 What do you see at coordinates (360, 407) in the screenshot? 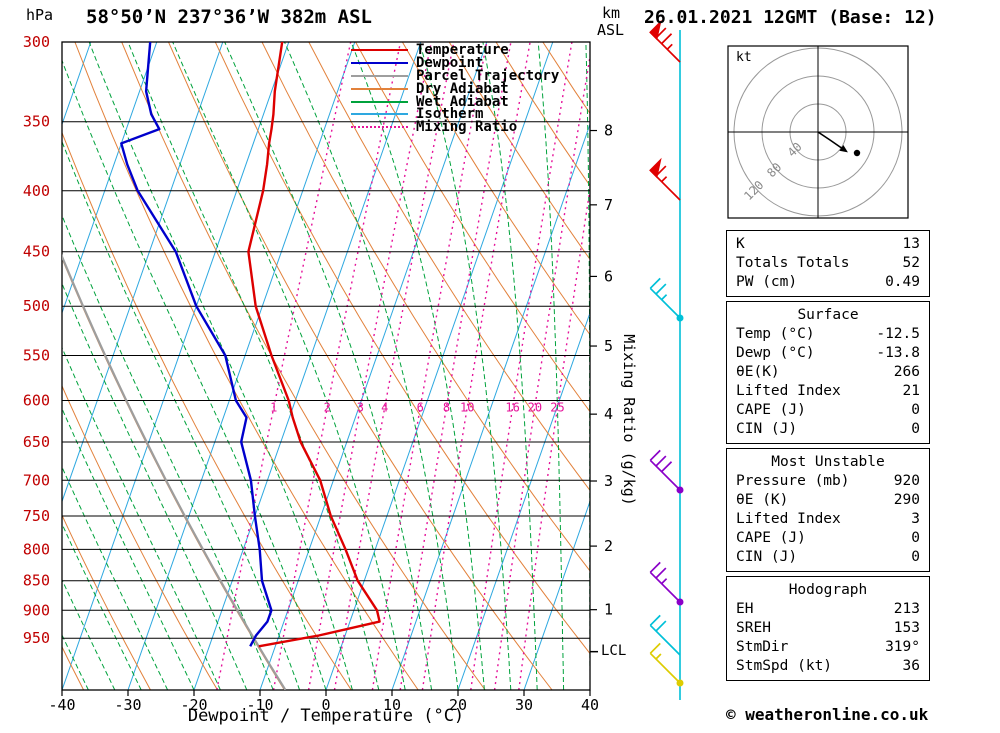
I see `mixing-ratio-value-label: 3` at bounding box center [360, 407].